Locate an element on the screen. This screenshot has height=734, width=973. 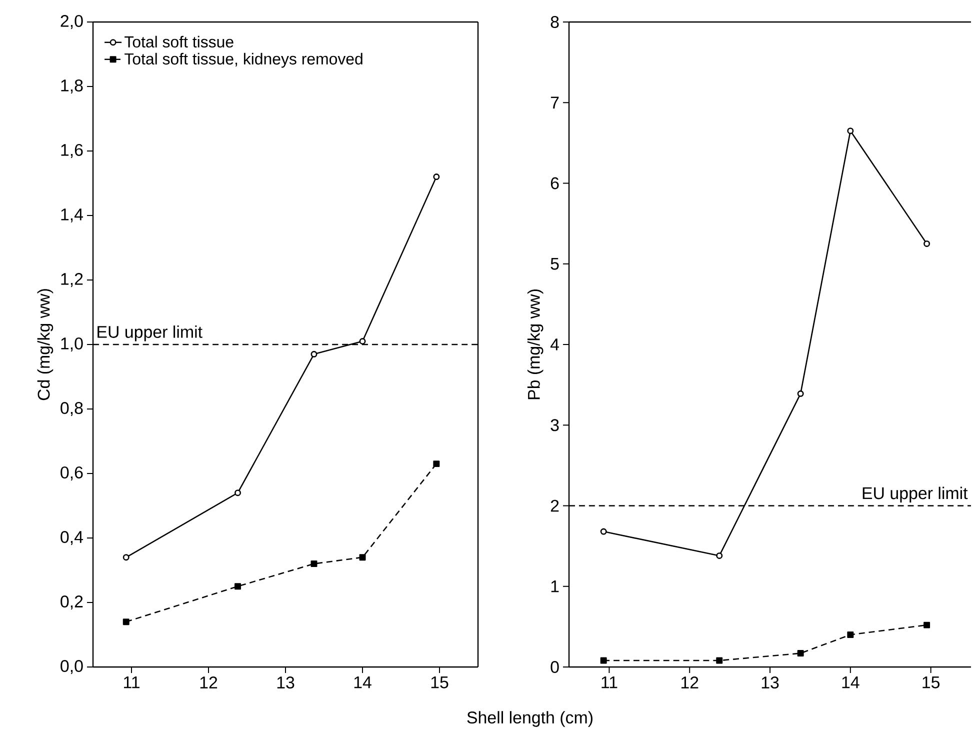
y-tick-label: 6 is located at coordinates (554, 183).